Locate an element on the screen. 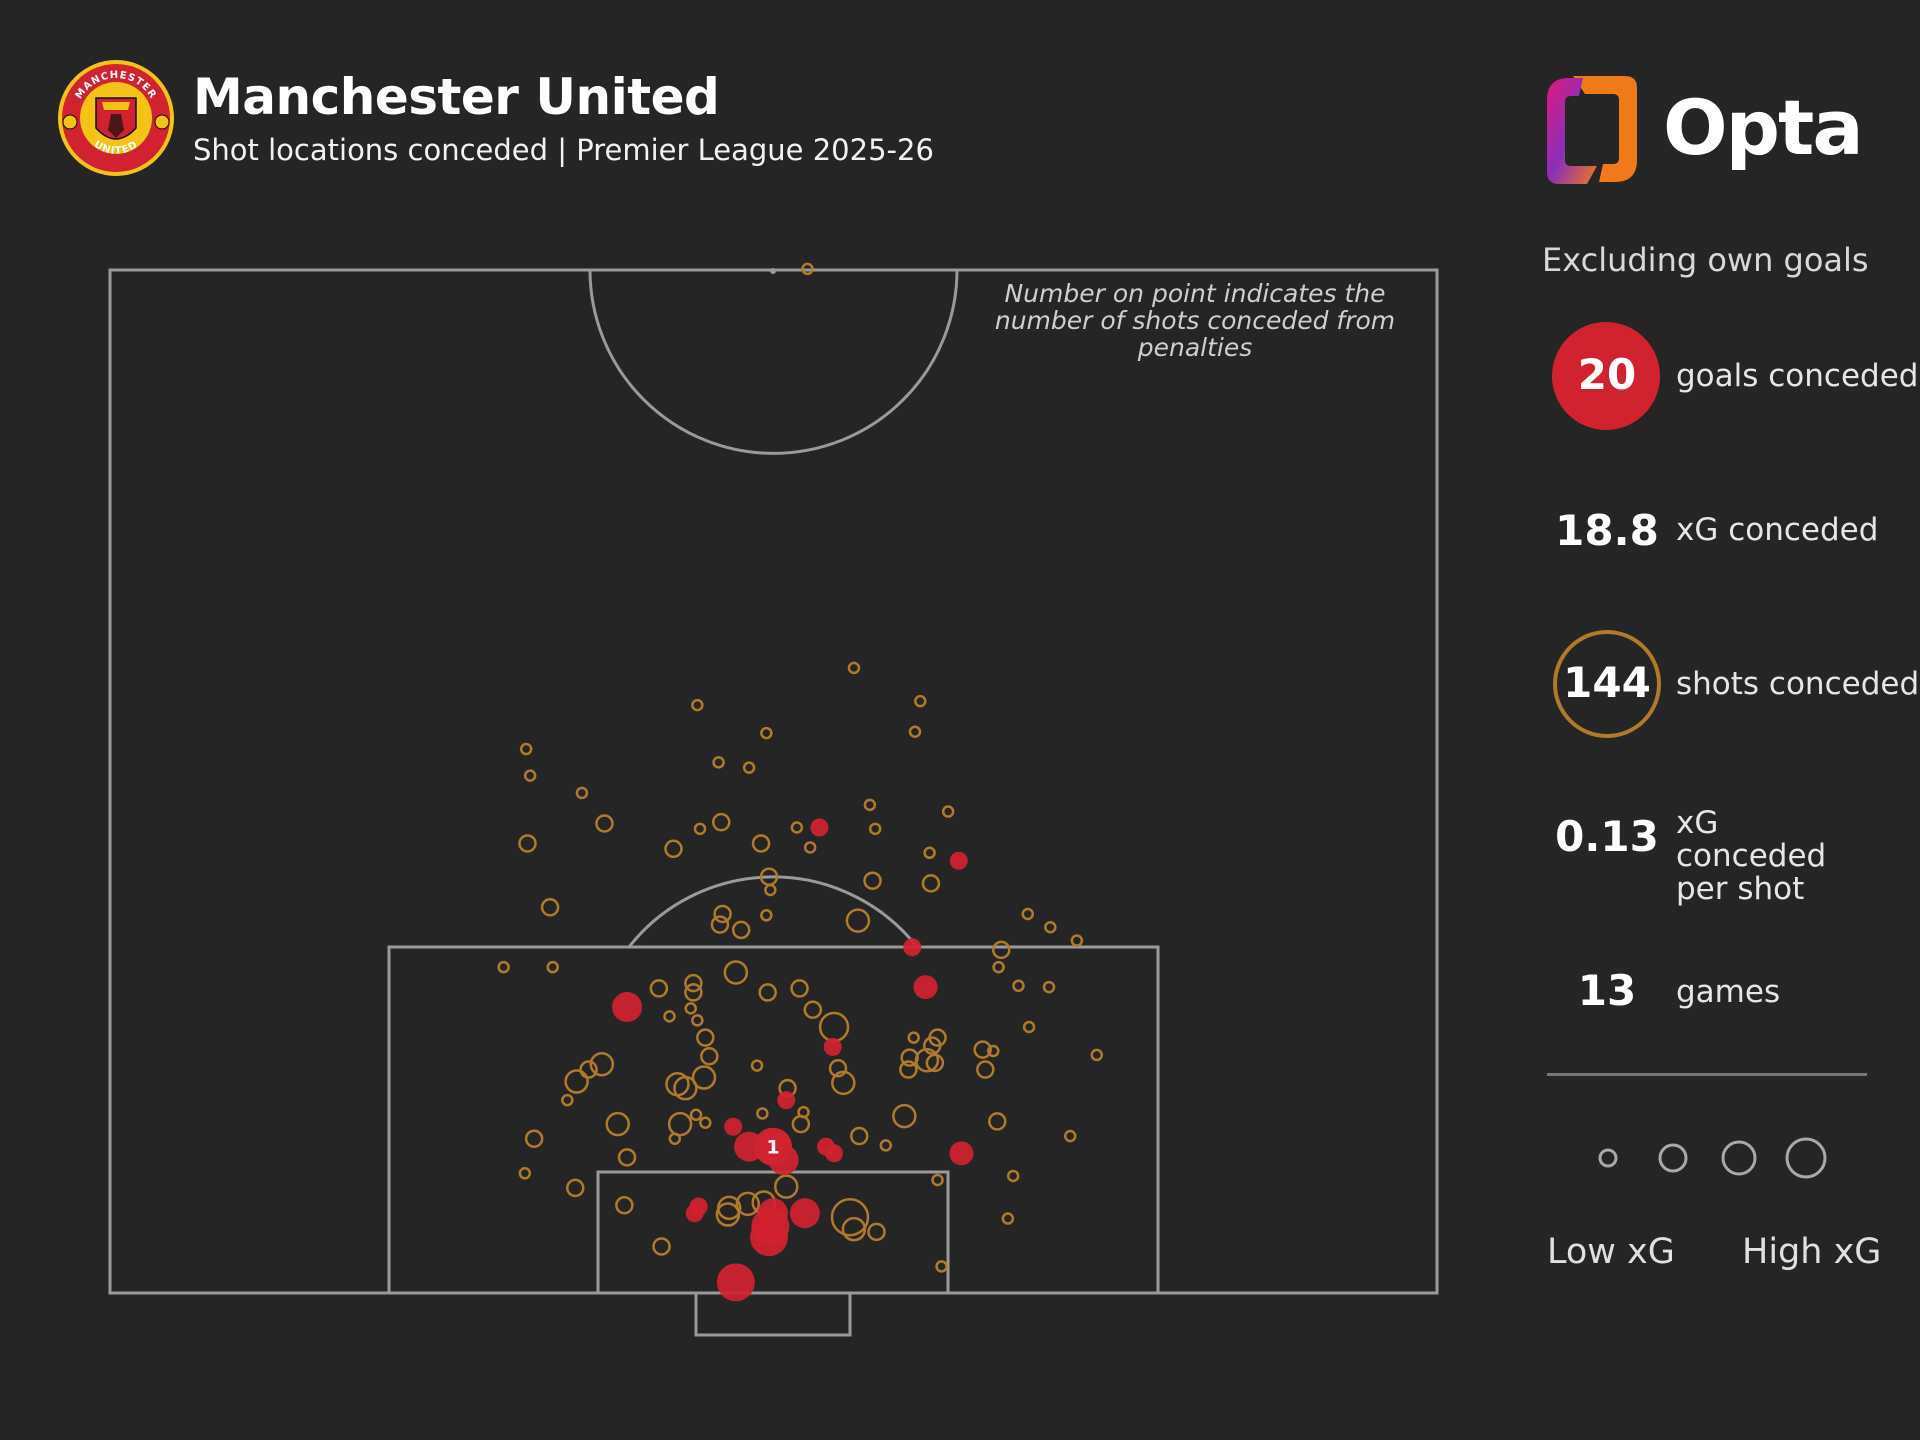 This screenshot has height=1440, width=1920. crest-ball-left is located at coordinates (70, 122).